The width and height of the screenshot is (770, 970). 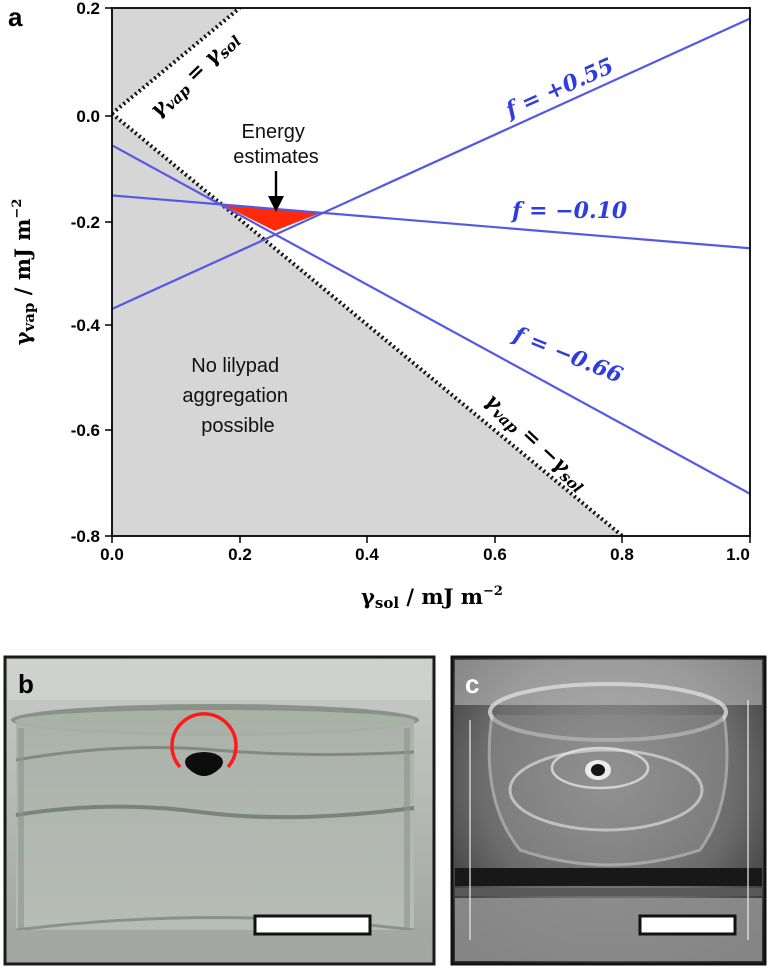 What do you see at coordinates (85, 536) in the screenshot?
I see `y-tick-label: -0.8` at bounding box center [85, 536].